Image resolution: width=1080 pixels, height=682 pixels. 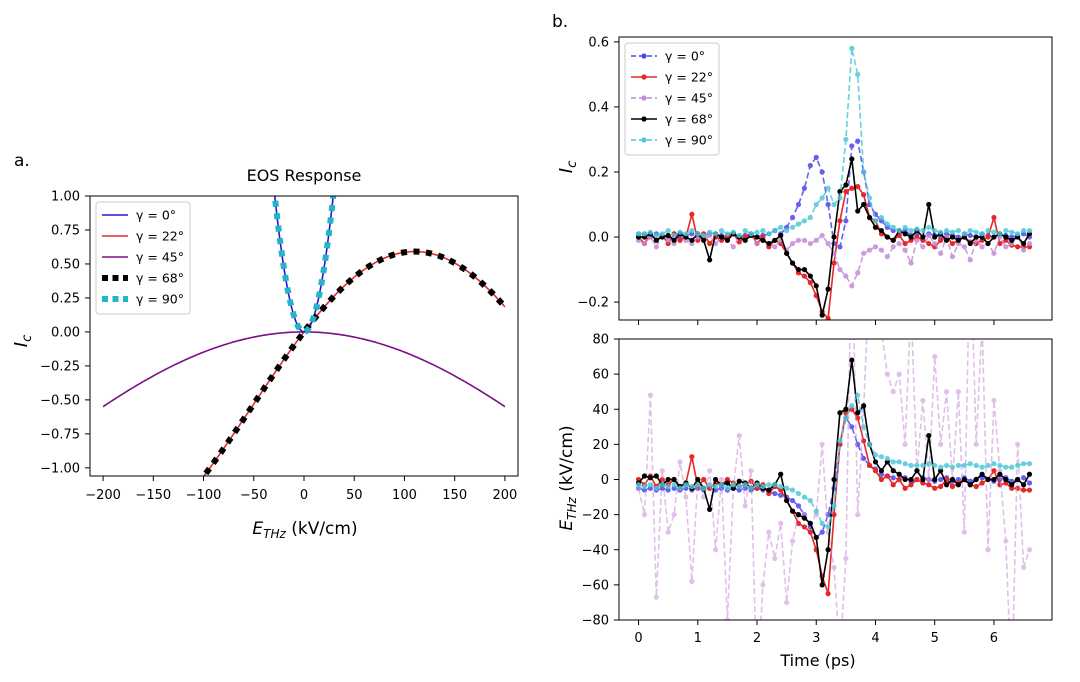 I want to click on a-xtick-label: −150, so click(x=153, y=495).